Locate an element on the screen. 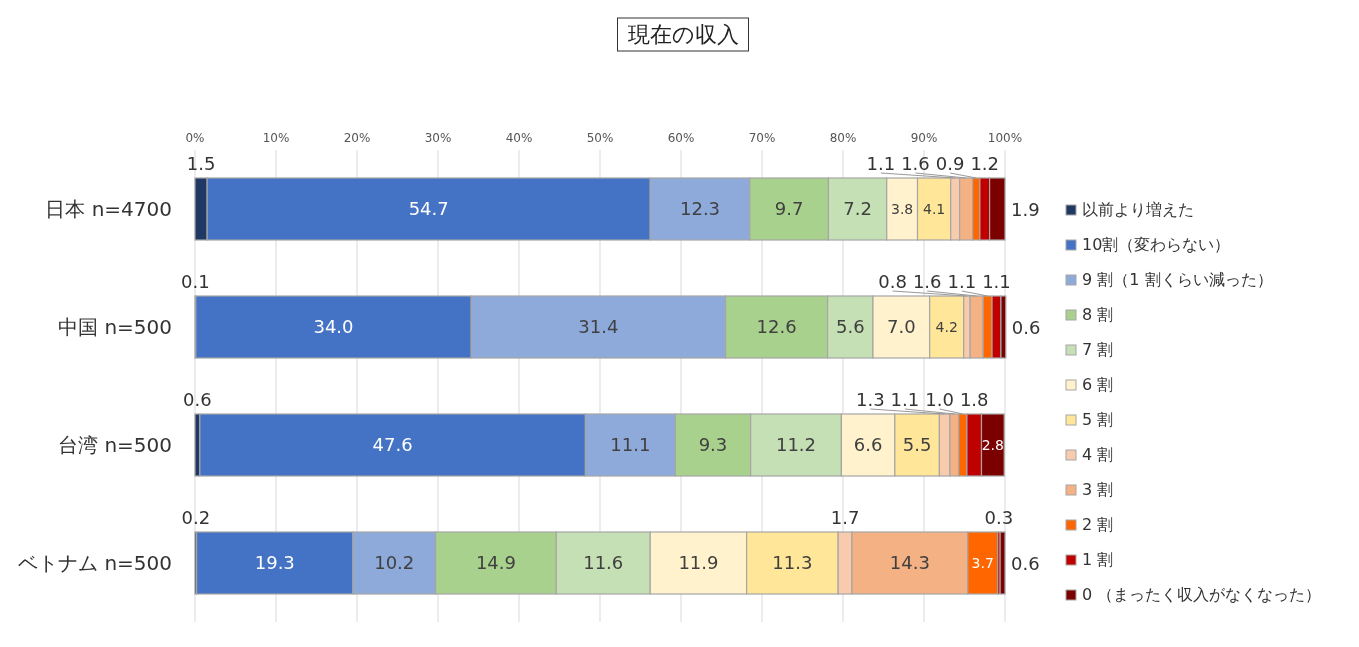 The image size is (1359, 647). data-label: 11.3 is located at coordinates (792, 563).